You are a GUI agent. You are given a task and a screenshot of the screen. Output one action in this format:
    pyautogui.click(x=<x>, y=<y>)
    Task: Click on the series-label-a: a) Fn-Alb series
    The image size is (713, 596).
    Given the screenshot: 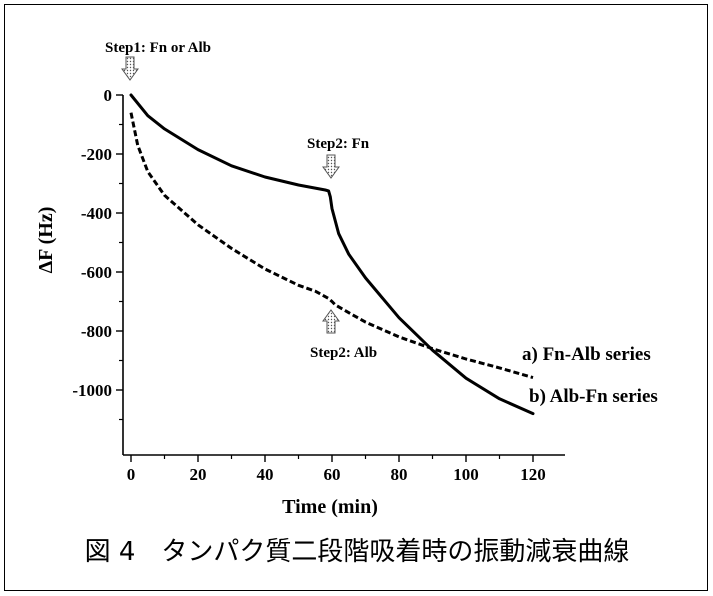 What is the action you would take?
    pyautogui.click(x=586, y=354)
    